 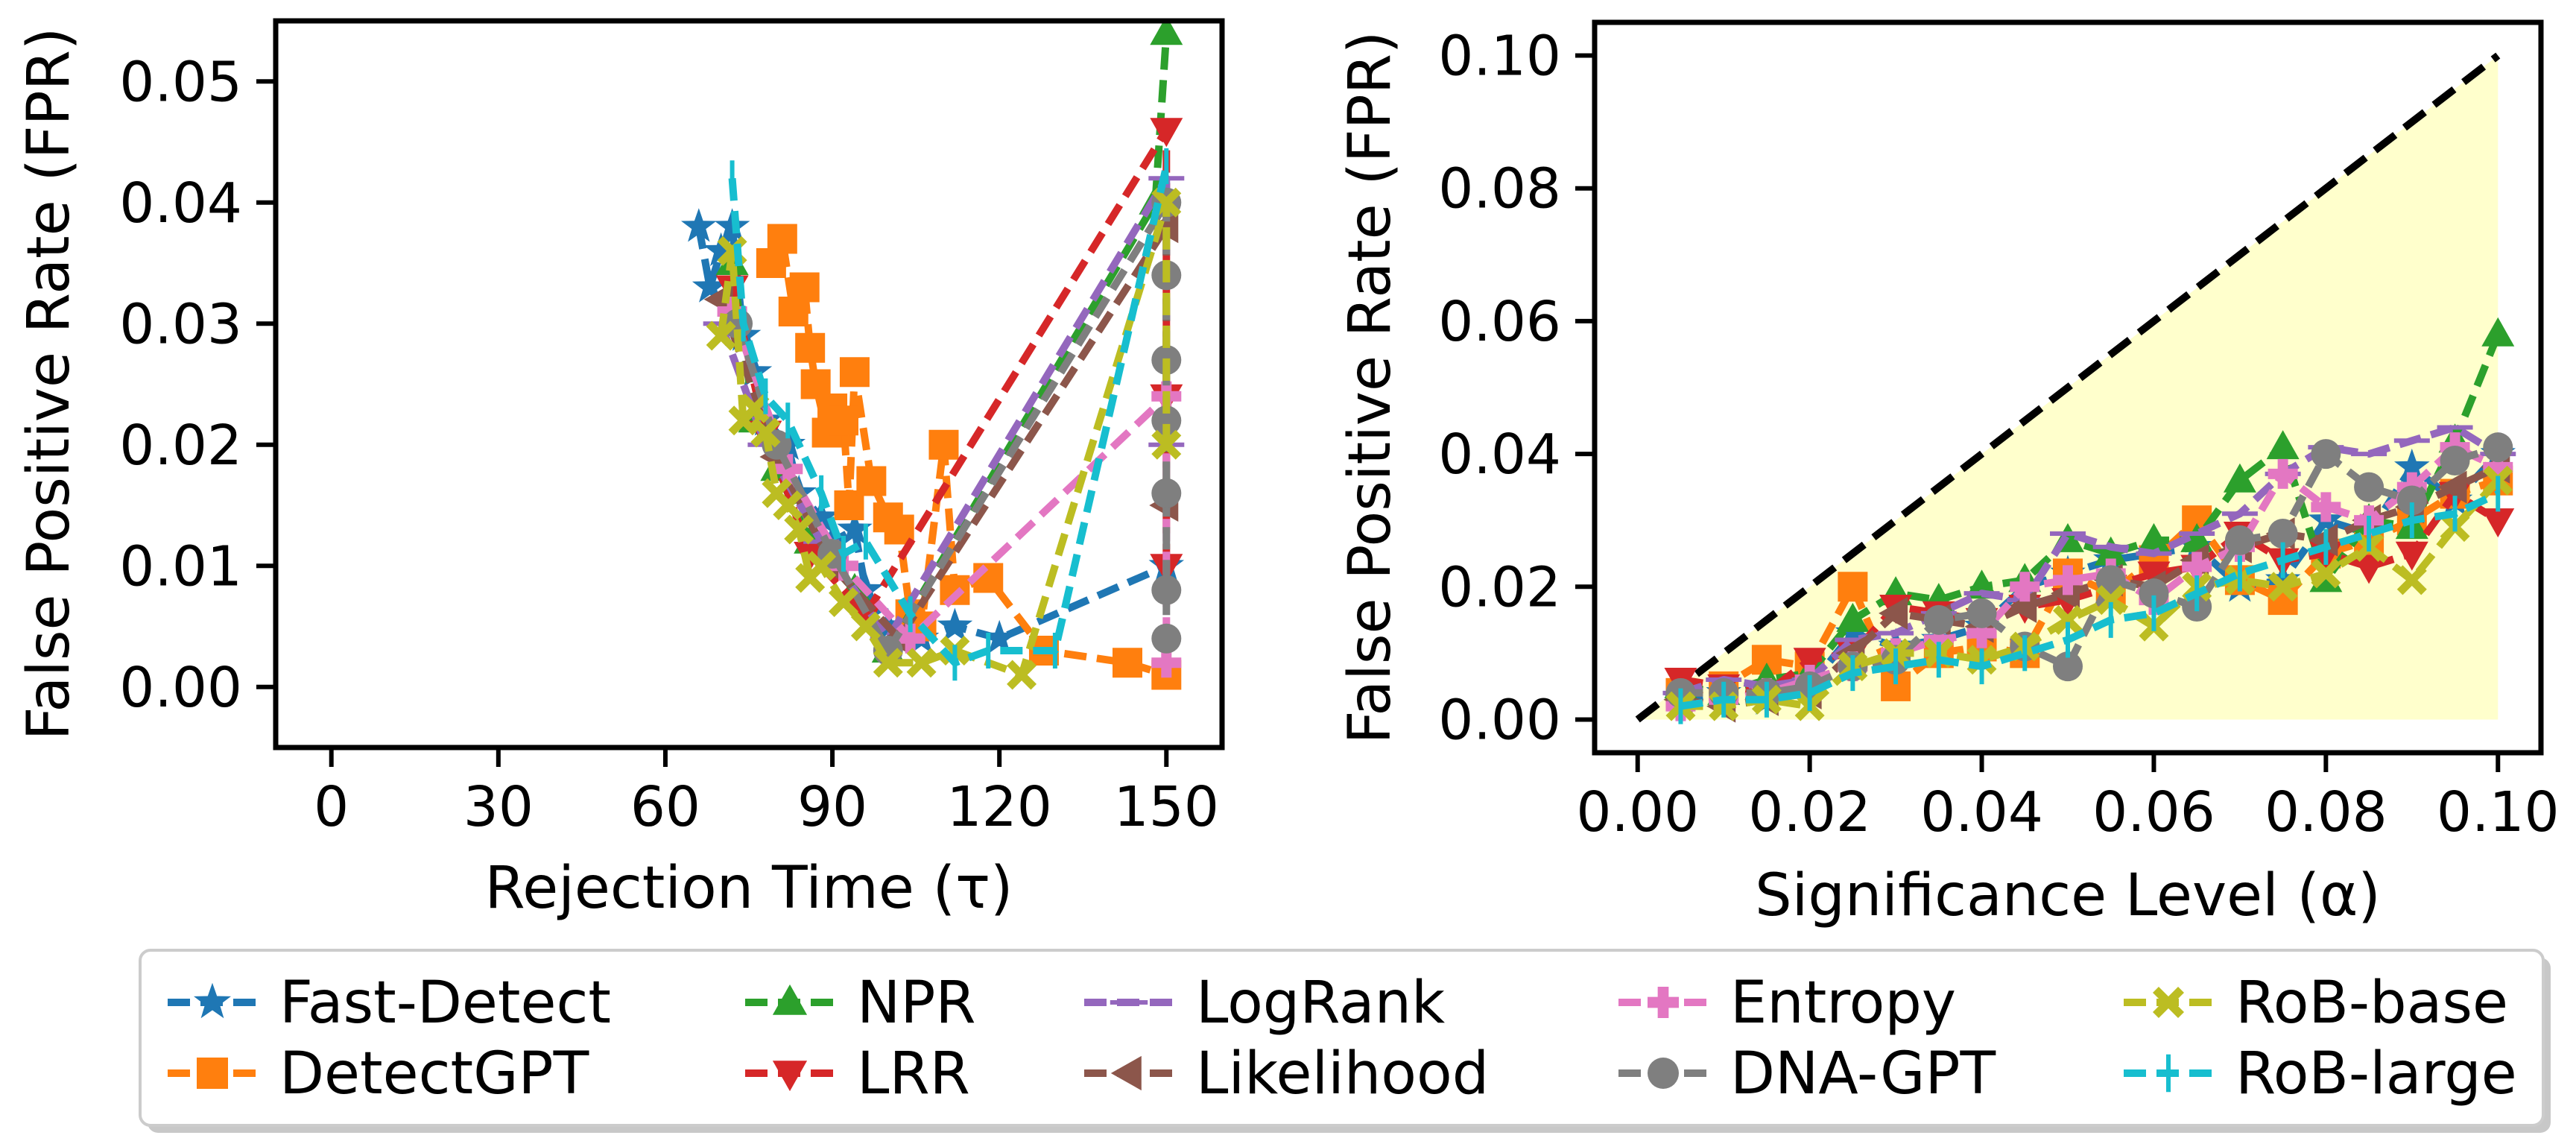 I want to click on right-series-rob-large, so click(x=2089, y=599).